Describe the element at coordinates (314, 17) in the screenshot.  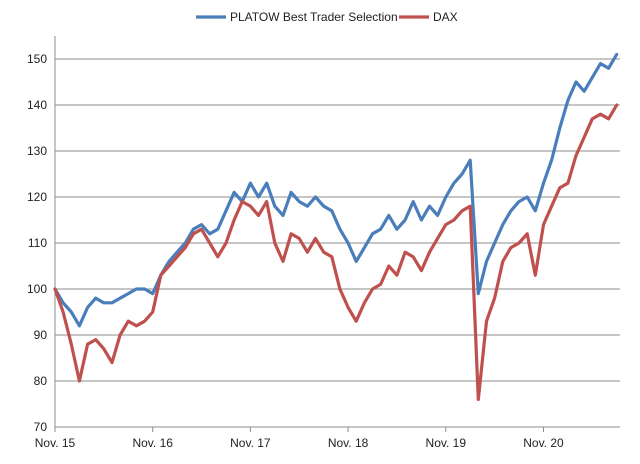
I see `legend-label-0: PLATOW Best Trader Selection` at that location.